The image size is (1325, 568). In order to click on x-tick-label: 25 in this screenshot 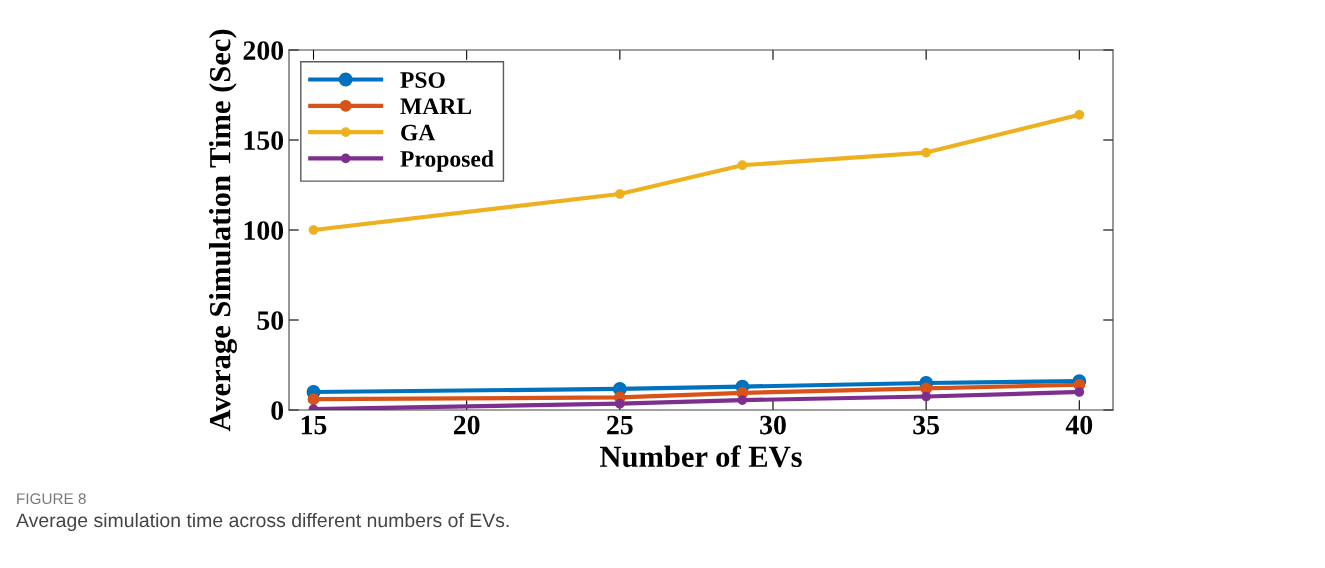, I will do `click(620, 425)`.